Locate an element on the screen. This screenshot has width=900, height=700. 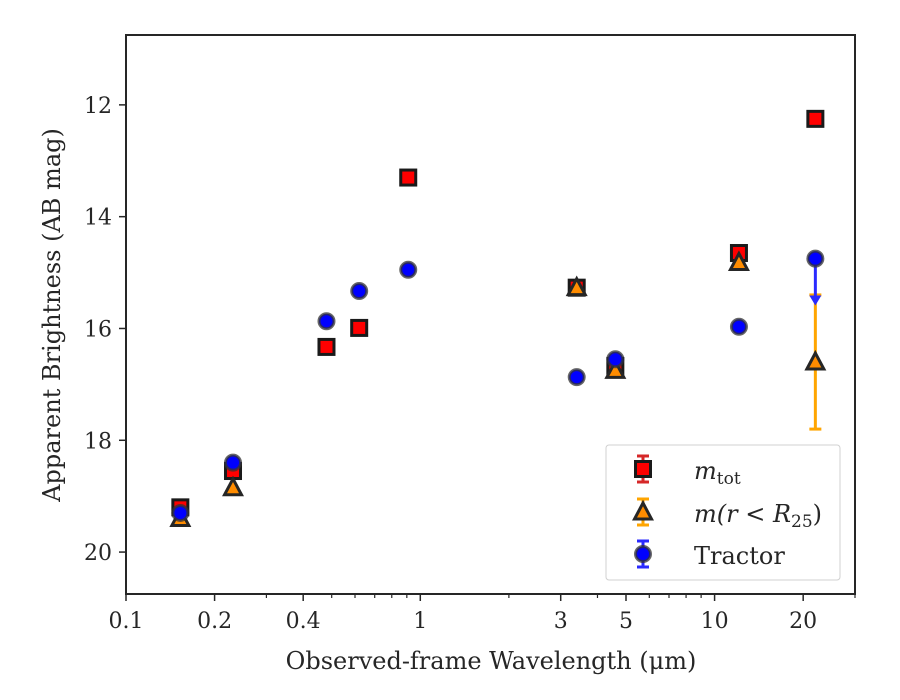
x-axis-title: Observed-frame Wavelength (μm) is located at coordinates (491, 661).